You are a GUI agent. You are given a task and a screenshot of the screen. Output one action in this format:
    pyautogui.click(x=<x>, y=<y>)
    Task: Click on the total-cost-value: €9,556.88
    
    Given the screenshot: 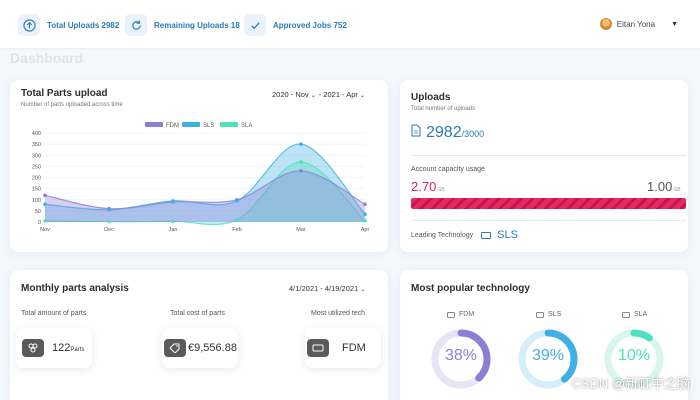 What is the action you would take?
    pyautogui.click(x=212, y=348)
    